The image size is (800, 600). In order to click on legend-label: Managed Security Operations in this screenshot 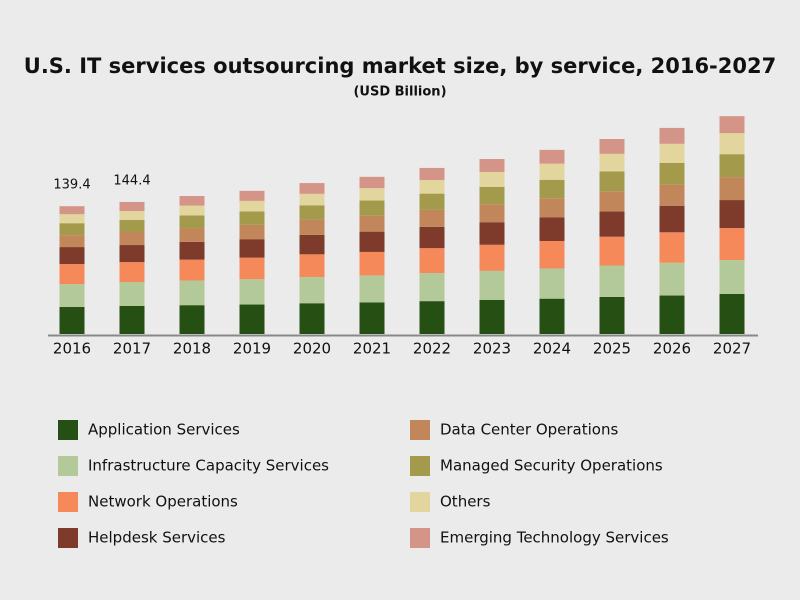, I will do `click(551, 466)`.